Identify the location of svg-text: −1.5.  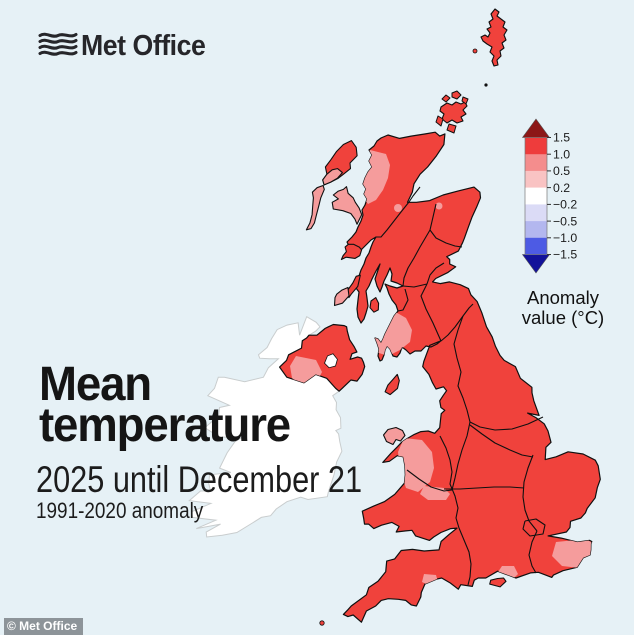
(565, 255).